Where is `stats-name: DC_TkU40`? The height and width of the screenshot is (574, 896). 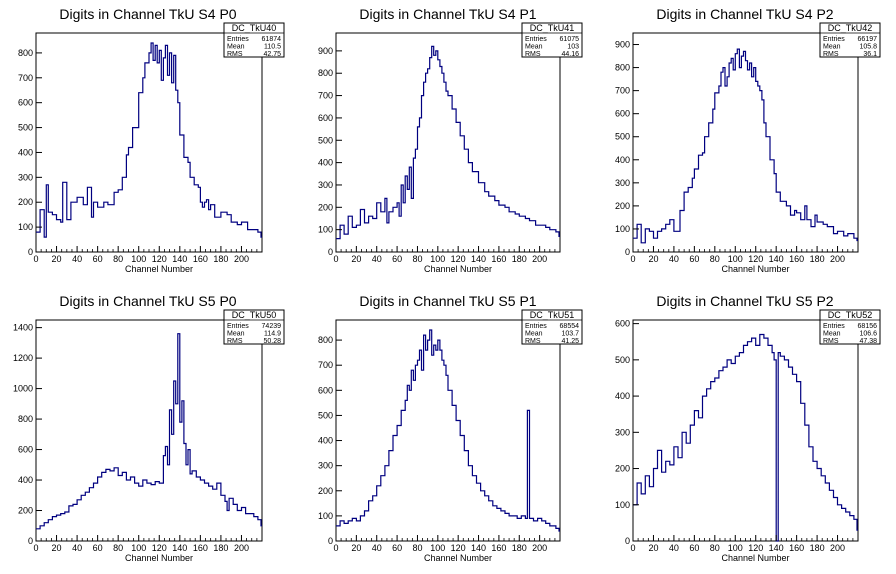 stats-name: DC_TkU40 is located at coordinates (254, 28).